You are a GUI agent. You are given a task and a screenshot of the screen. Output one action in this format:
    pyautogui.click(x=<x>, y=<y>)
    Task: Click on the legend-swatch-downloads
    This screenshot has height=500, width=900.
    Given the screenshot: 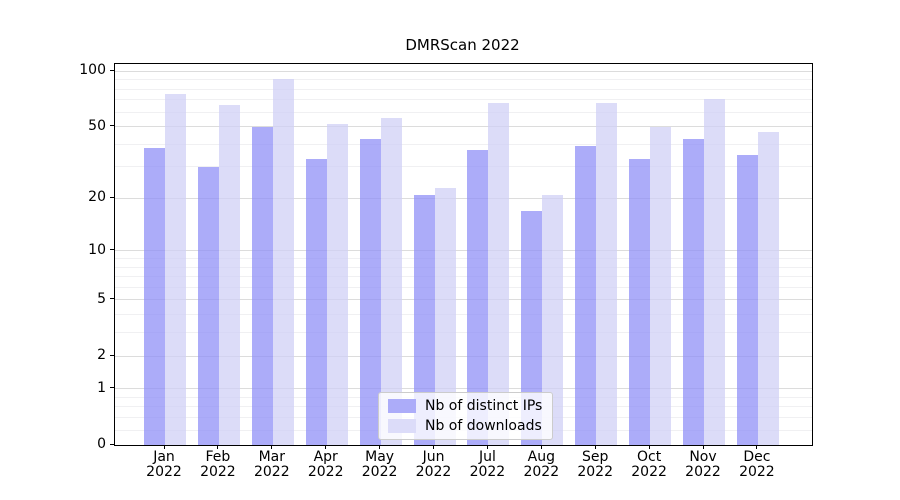 What is the action you would take?
    pyautogui.click(x=402, y=426)
    